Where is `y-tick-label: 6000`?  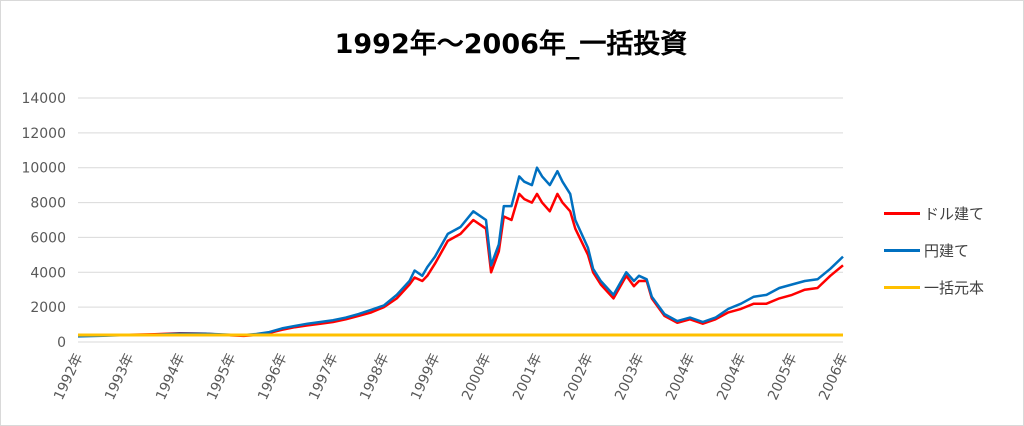
y-tick-label: 6000 is located at coordinates (48, 238).